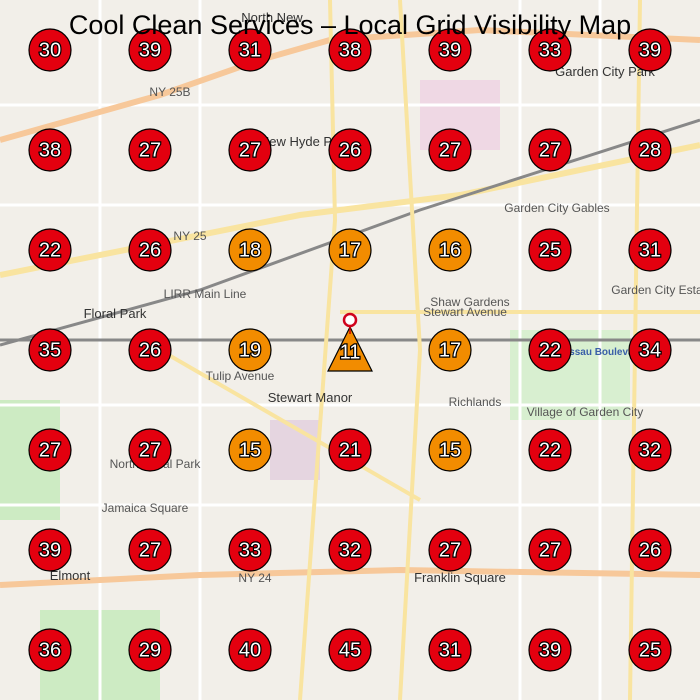 The height and width of the screenshot is (700, 700). What do you see at coordinates (305, 141) in the screenshot?
I see `place-label: New Hyde Park` at bounding box center [305, 141].